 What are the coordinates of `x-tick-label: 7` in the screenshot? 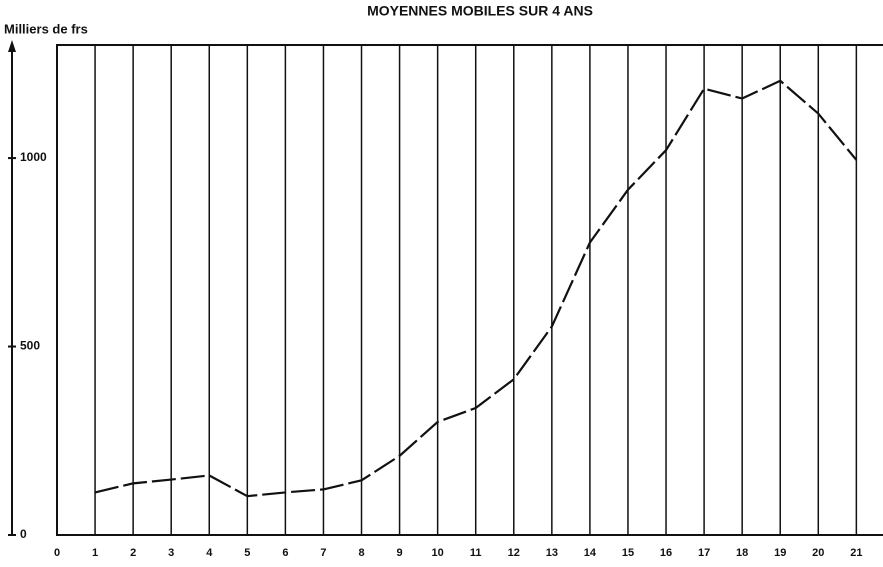 It's located at (323, 553).